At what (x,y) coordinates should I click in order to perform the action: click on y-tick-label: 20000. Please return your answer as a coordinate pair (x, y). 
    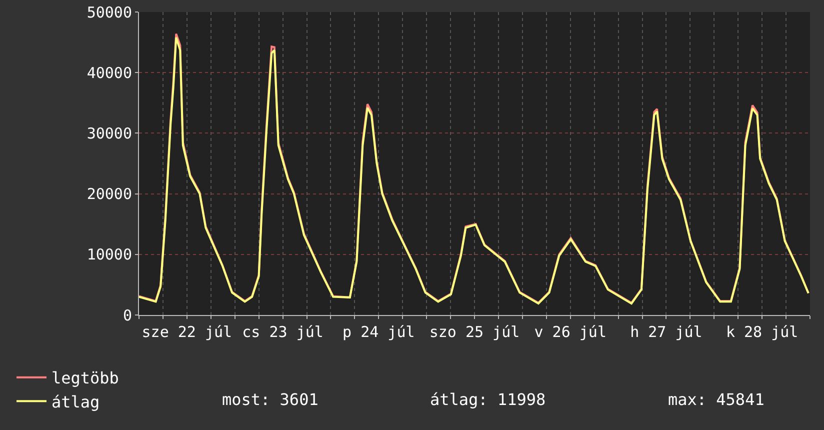
    Looking at the image, I should click on (109, 194).